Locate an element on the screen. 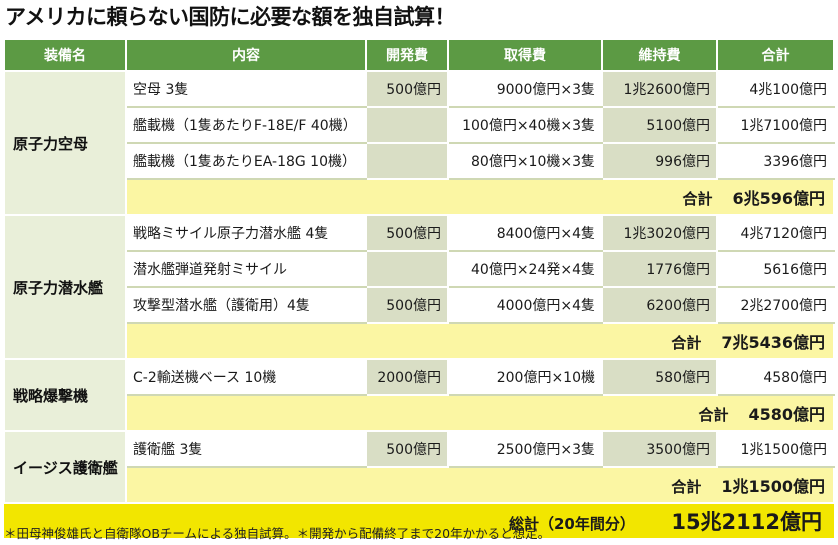 Image resolution: width=838 pixels, height=545 pixels. item-cell: C-2輸送機ベース 10機 is located at coordinates (246, 377).